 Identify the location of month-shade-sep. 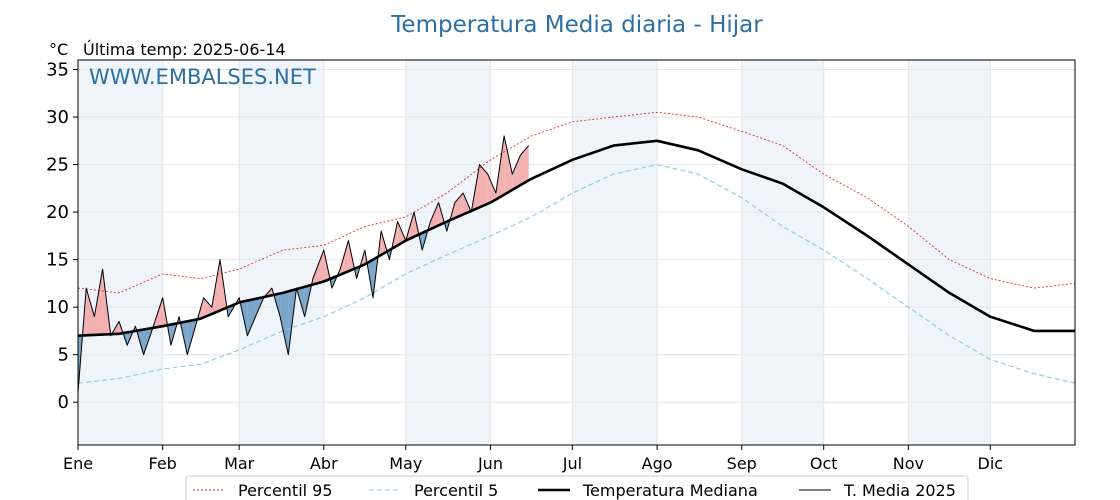
(782, 252).